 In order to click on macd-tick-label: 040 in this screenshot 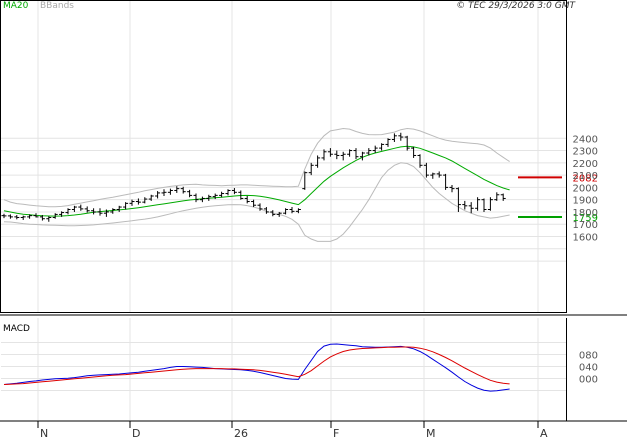, I will do `click(588, 368)`.